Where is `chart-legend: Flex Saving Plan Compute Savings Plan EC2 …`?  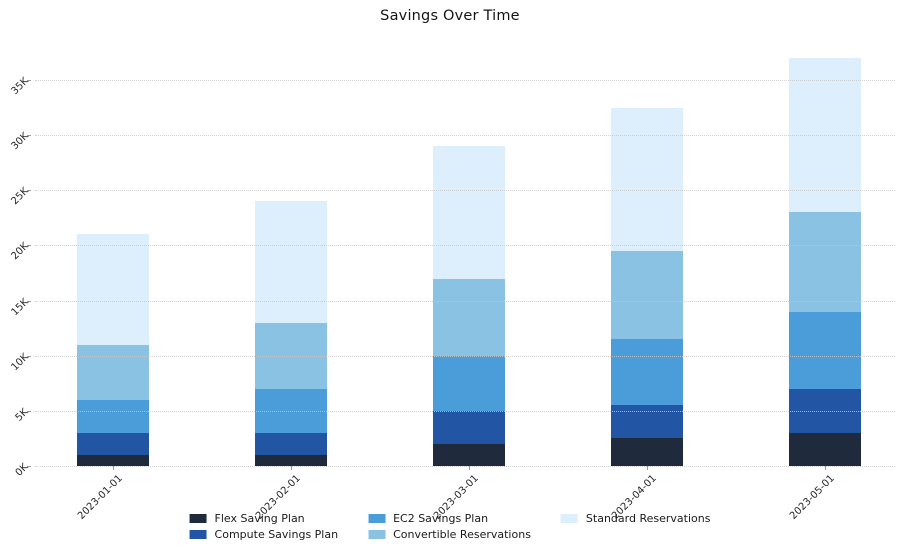 chart-legend: Flex Saving Plan Compute Savings Plan EC2 … is located at coordinates (450, 526).